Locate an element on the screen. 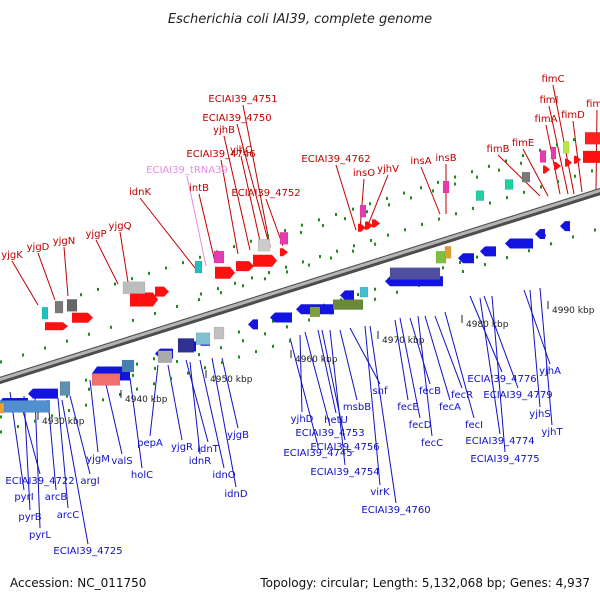 This screenshot has height=600, width=600. gene-label-top: ECIAI39_tRNA39 is located at coordinates (187, 170).